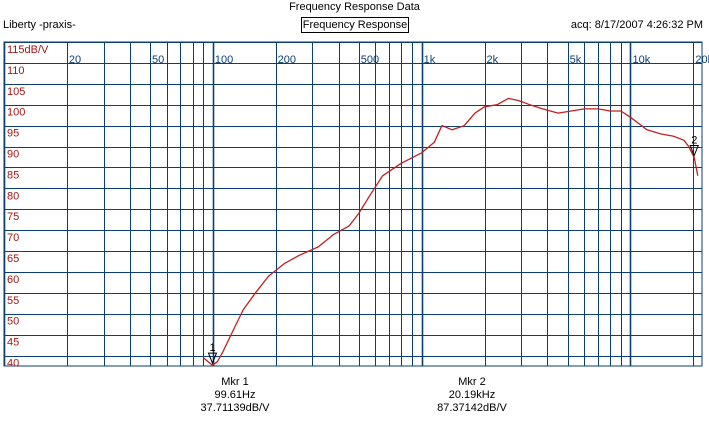 Image resolution: width=709 pixels, height=426 pixels. What do you see at coordinates (576, 60) in the screenshot?
I see `x-tick-label: 5k` at bounding box center [576, 60].